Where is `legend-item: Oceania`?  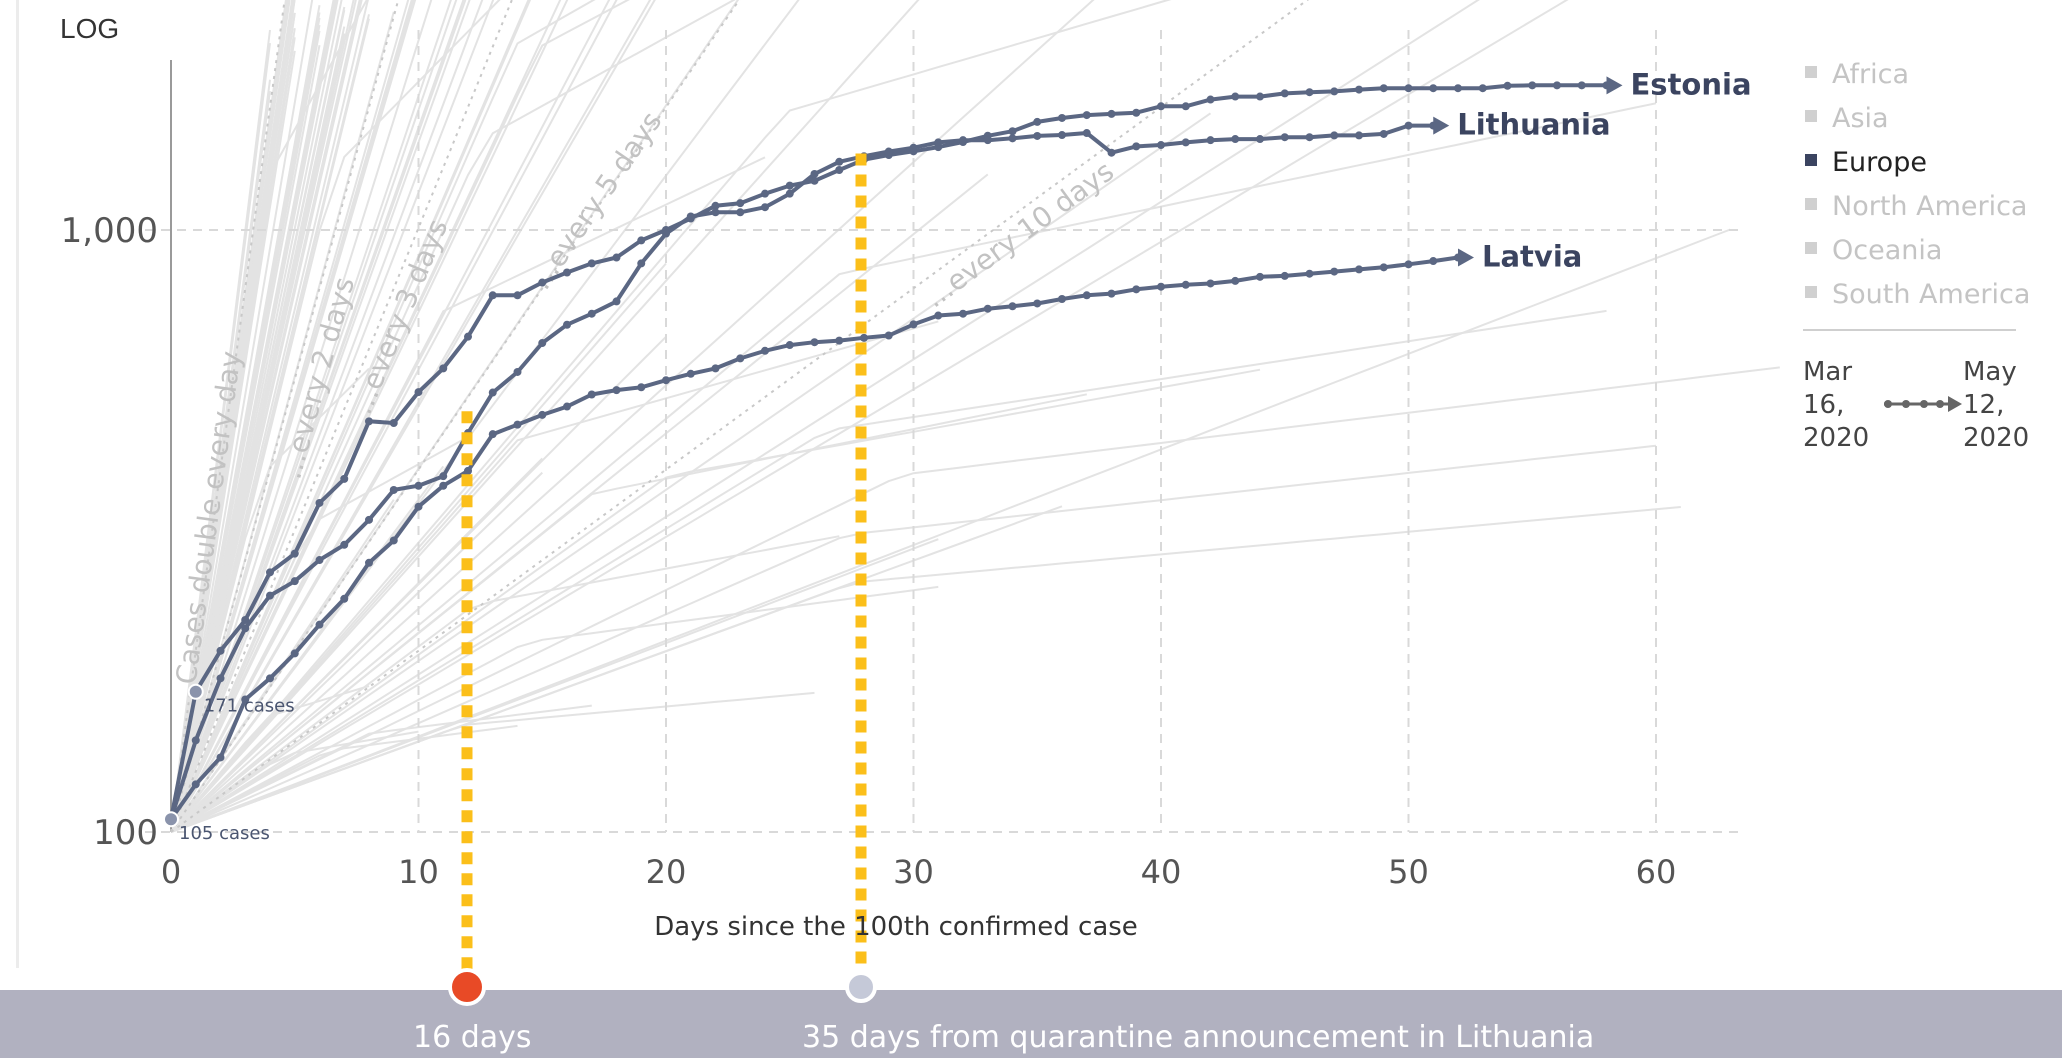 legend-item: Oceania is located at coordinates (1887, 250).